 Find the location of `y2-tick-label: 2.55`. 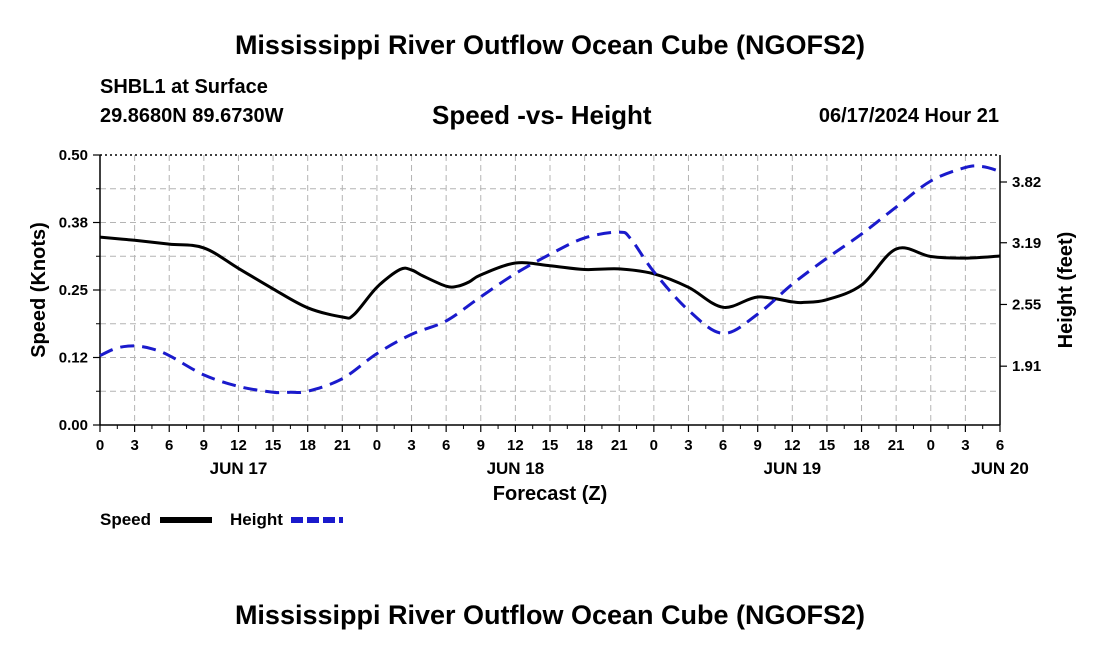

y2-tick-label: 2.55 is located at coordinates (1026, 304).